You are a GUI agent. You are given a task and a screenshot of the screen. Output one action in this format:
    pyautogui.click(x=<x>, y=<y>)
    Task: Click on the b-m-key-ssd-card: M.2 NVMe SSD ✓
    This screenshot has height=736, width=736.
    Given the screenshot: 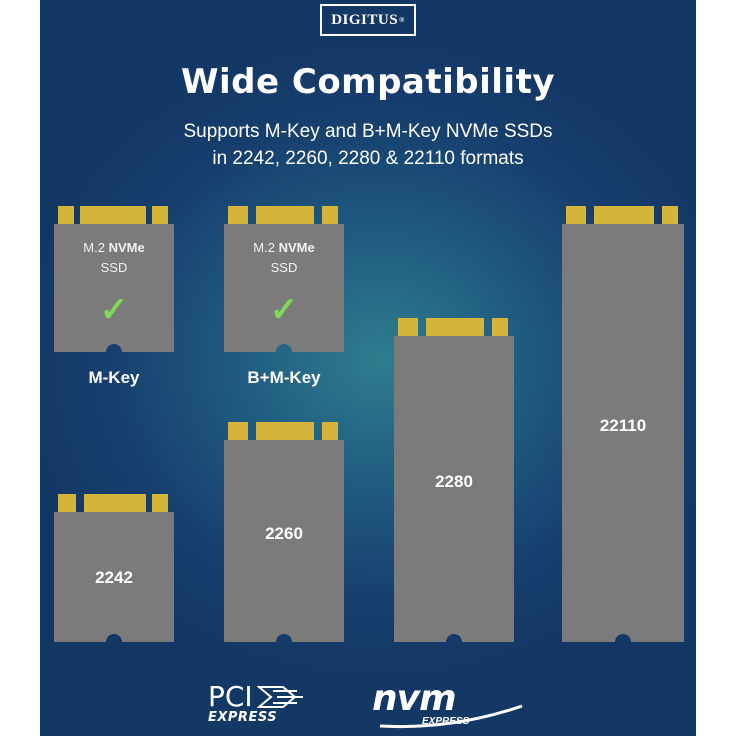 What is the action you would take?
    pyautogui.click(x=284, y=280)
    